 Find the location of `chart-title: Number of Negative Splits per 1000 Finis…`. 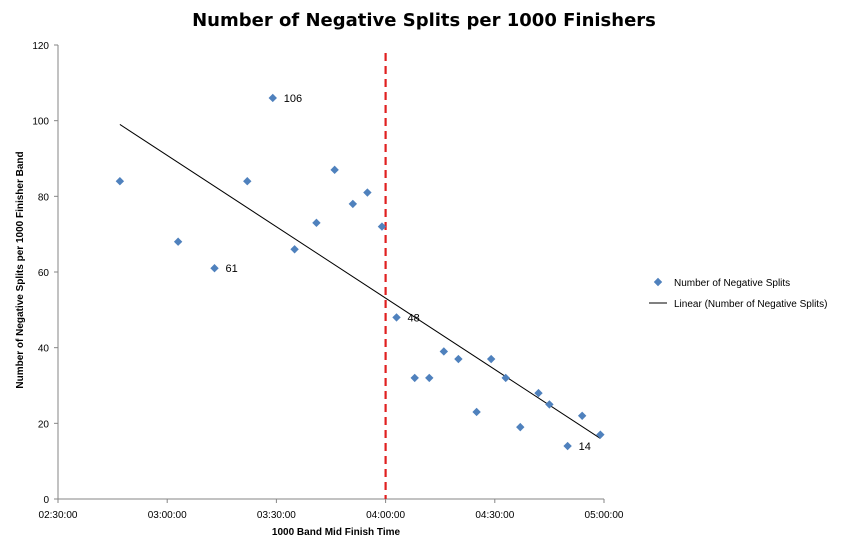

chart-title: Number of Negative Splits per 1000 Finis… is located at coordinates (424, 20).